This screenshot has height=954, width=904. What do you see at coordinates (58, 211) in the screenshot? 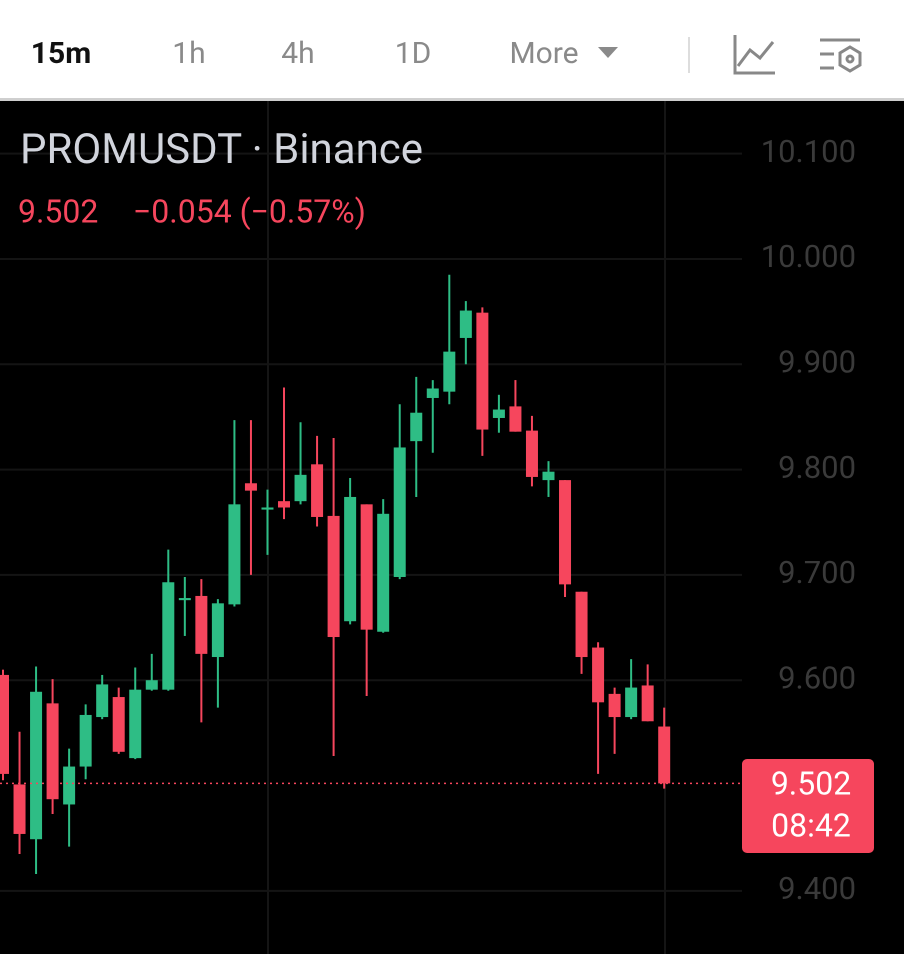
I see `last-price: 9.502` at bounding box center [58, 211].